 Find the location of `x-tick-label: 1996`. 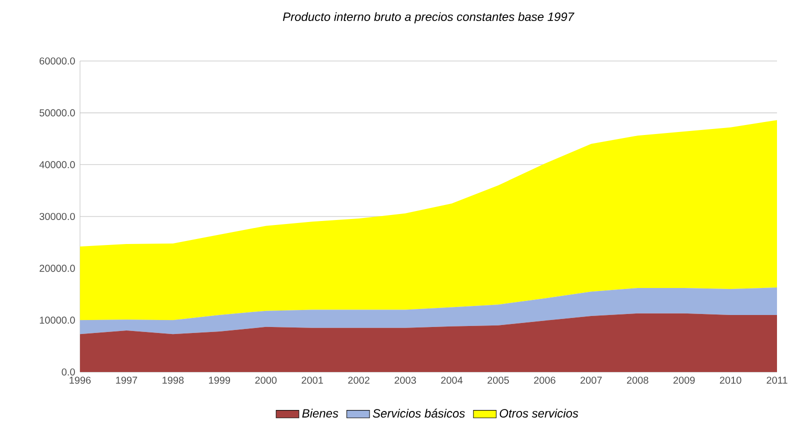

x-tick-label: 1996 is located at coordinates (80, 380).